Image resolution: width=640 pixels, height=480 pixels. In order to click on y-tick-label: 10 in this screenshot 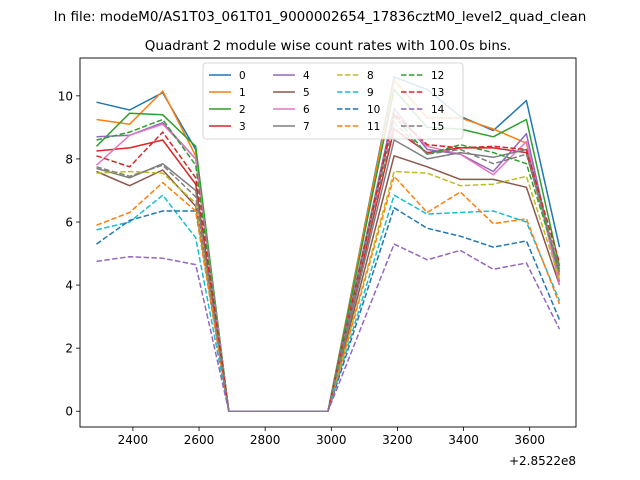, I will do `click(65, 96)`.